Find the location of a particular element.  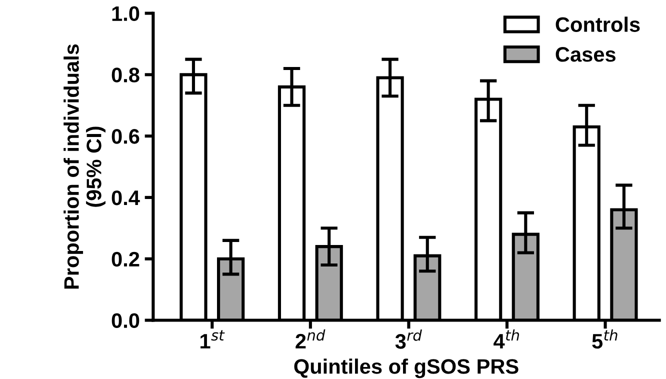

x-tick-label: 1$^{st}$ is located at coordinates (212, 339).